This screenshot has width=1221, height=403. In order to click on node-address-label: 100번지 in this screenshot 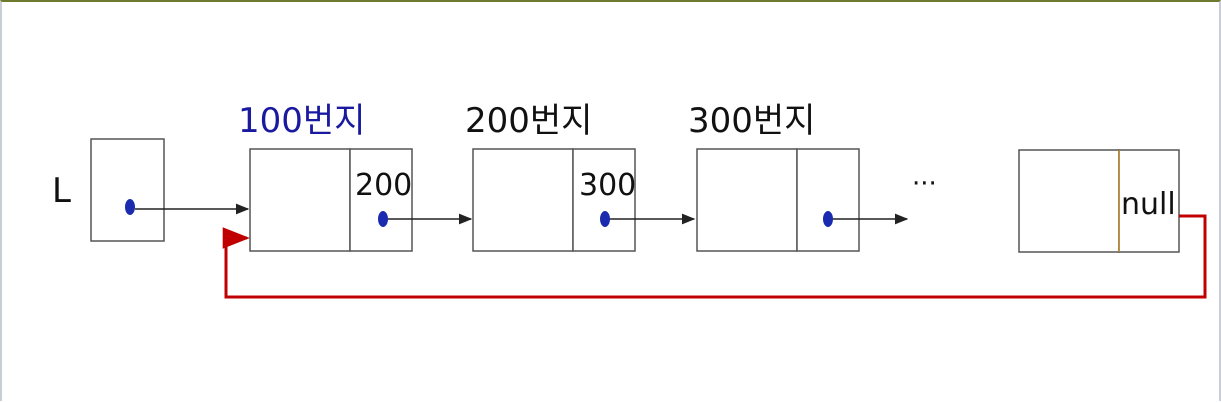, I will do `click(301, 121)`.